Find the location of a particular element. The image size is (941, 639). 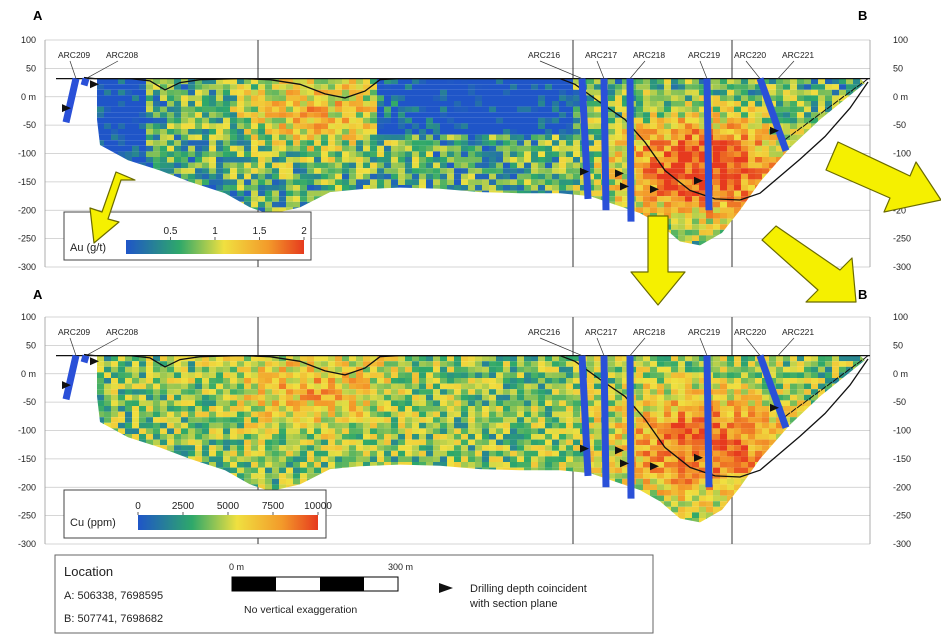

colorbar-tick-label: 2 is located at coordinates (304, 231).